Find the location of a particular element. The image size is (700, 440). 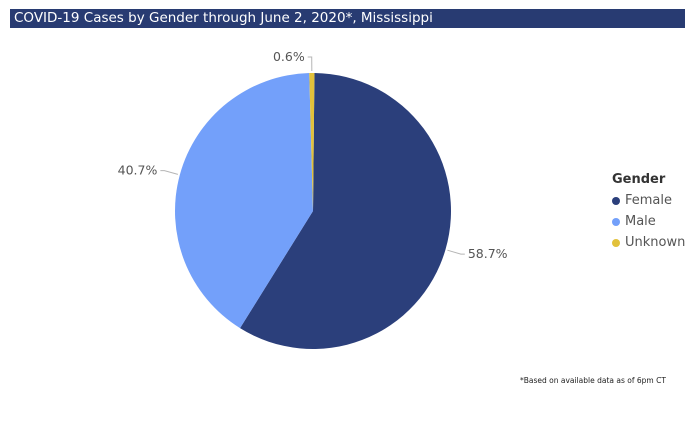

legend-title: Gender is located at coordinates (639, 179).